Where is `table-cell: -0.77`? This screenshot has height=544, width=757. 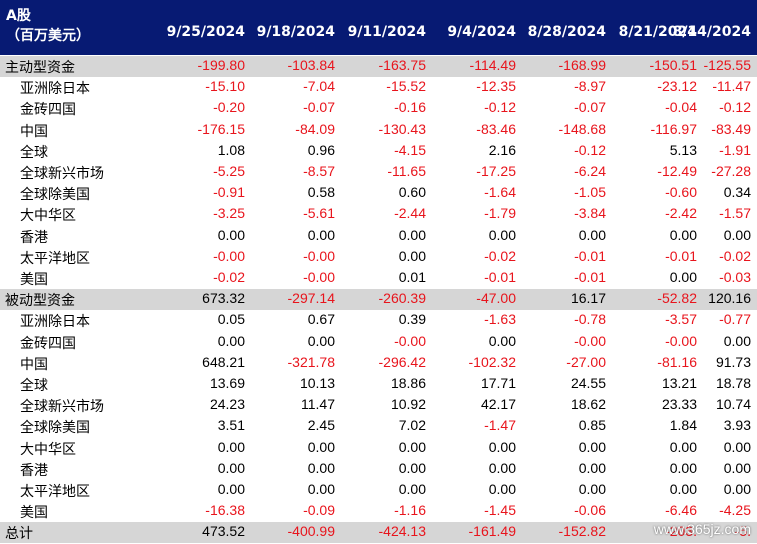
table-cell: -0.77 is located at coordinates (735, 319).